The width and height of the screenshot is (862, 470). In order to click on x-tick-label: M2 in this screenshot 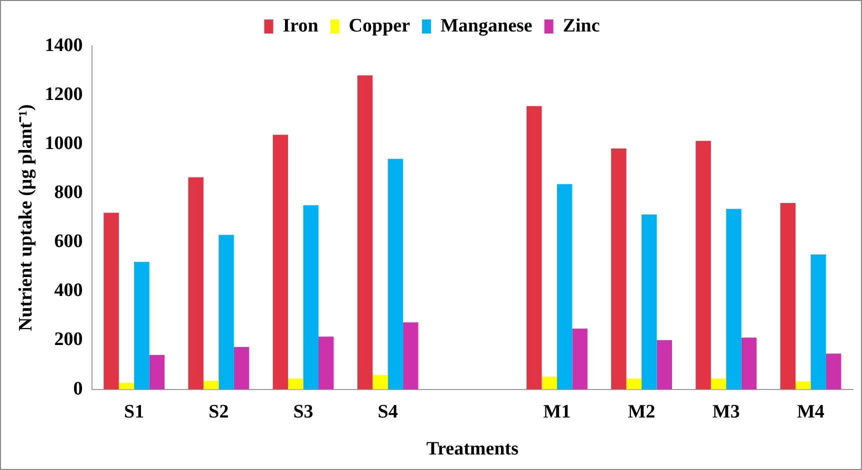, I will do `click(642, 412)`.